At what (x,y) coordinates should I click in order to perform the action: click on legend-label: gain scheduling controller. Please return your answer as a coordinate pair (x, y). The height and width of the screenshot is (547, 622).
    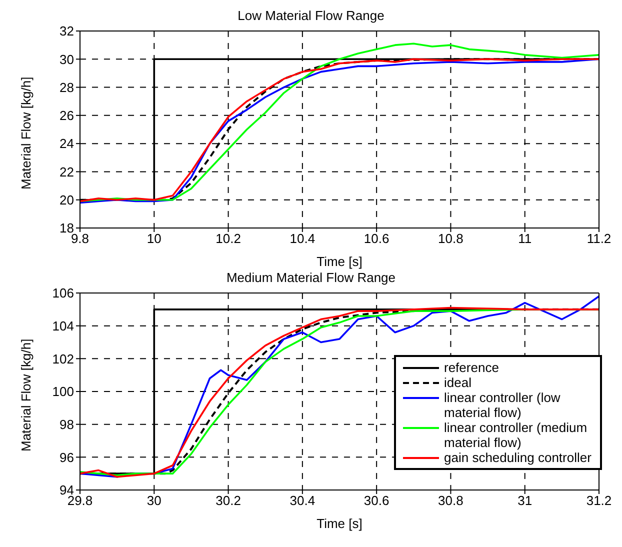
    Looking at the image, I should click on (518, 457).